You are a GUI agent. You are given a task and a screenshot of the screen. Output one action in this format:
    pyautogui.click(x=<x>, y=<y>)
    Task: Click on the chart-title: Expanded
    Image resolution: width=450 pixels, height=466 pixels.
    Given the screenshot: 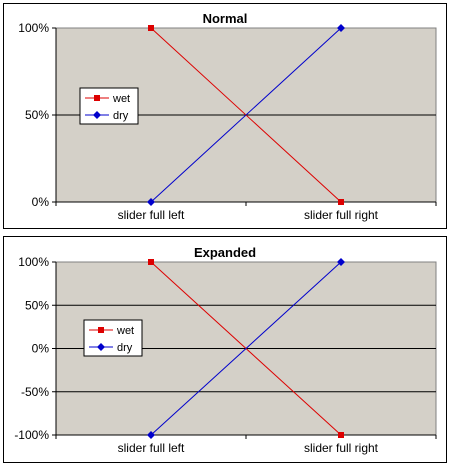 What is the action you would take?
    pyautogui.click(x=225, y=252)
    